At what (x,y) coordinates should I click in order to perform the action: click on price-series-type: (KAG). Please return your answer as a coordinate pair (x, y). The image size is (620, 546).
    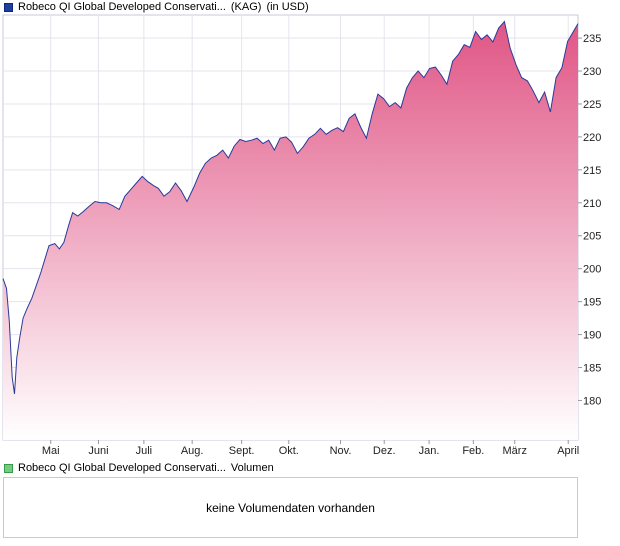
    Looking at the image, I should click on (246, 7).